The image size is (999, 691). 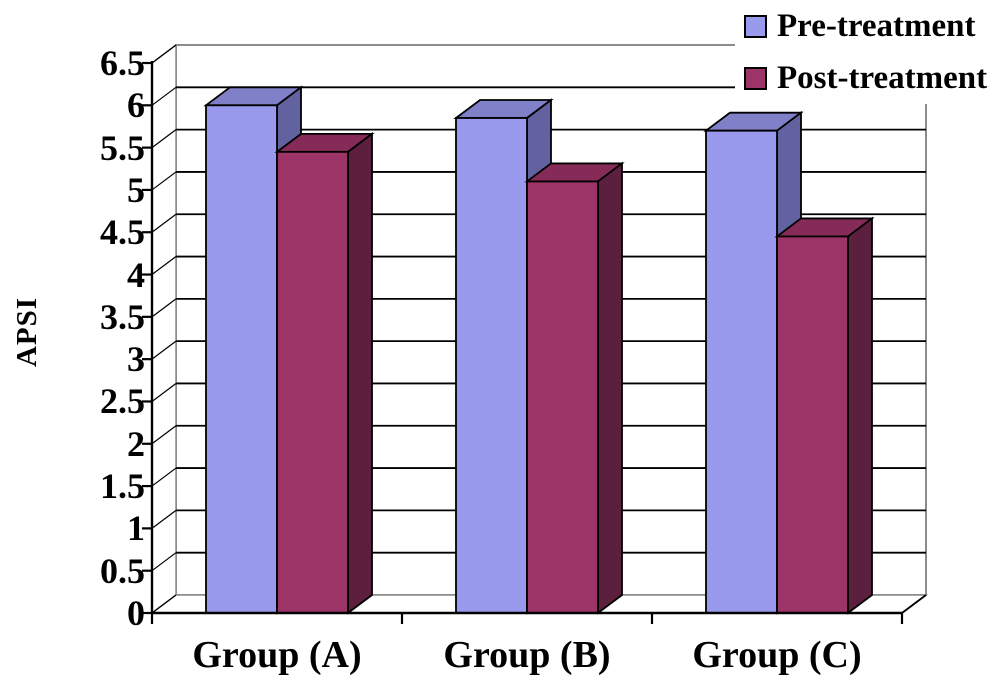 I want to click on y-tick-label: 1.5, so click(x=122, y=486).